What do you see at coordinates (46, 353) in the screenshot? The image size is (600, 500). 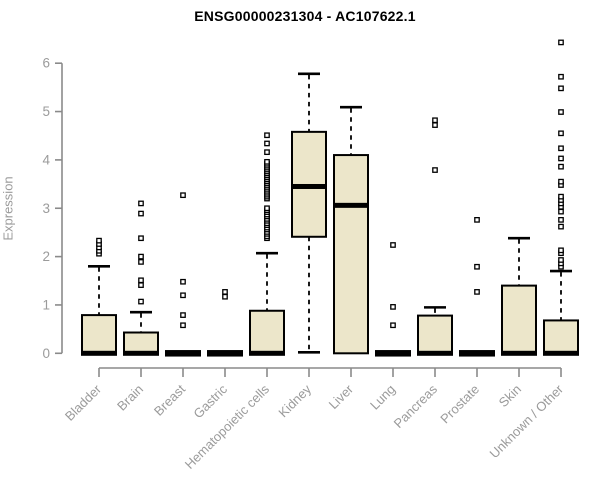 I see `y-tick-label: 0` at bounding box center [46, 353].